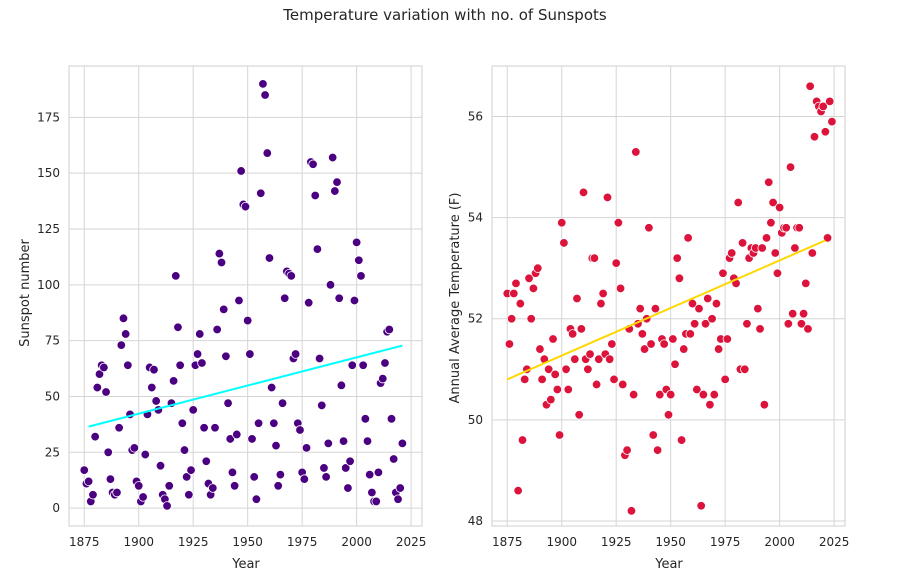  Describe the element at coordinates (411, 542) in the screenshot. I see `sunspot-x-tick-label: 2025` at that location.